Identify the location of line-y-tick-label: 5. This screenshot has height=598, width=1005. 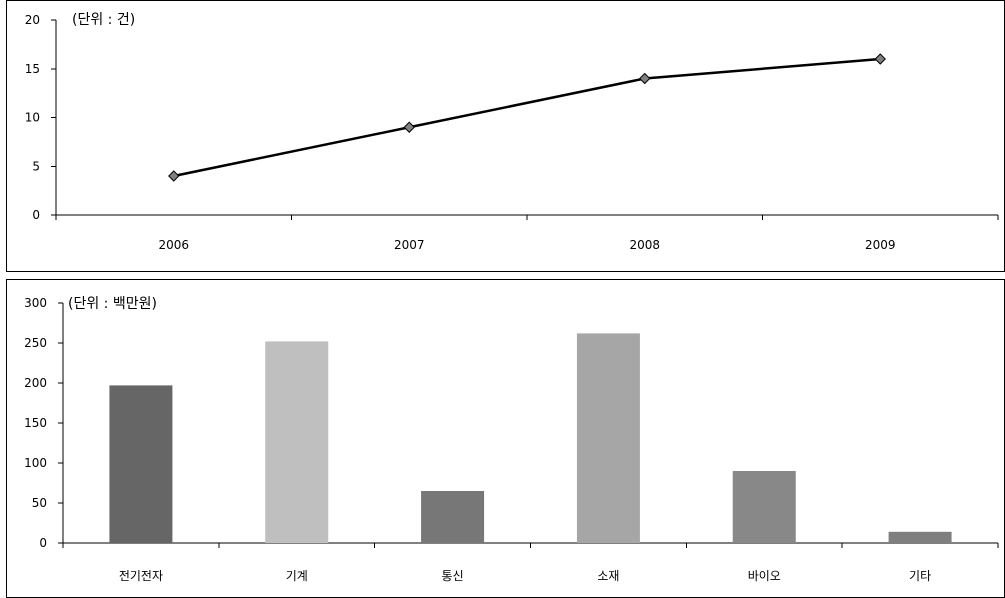
(36, 166).